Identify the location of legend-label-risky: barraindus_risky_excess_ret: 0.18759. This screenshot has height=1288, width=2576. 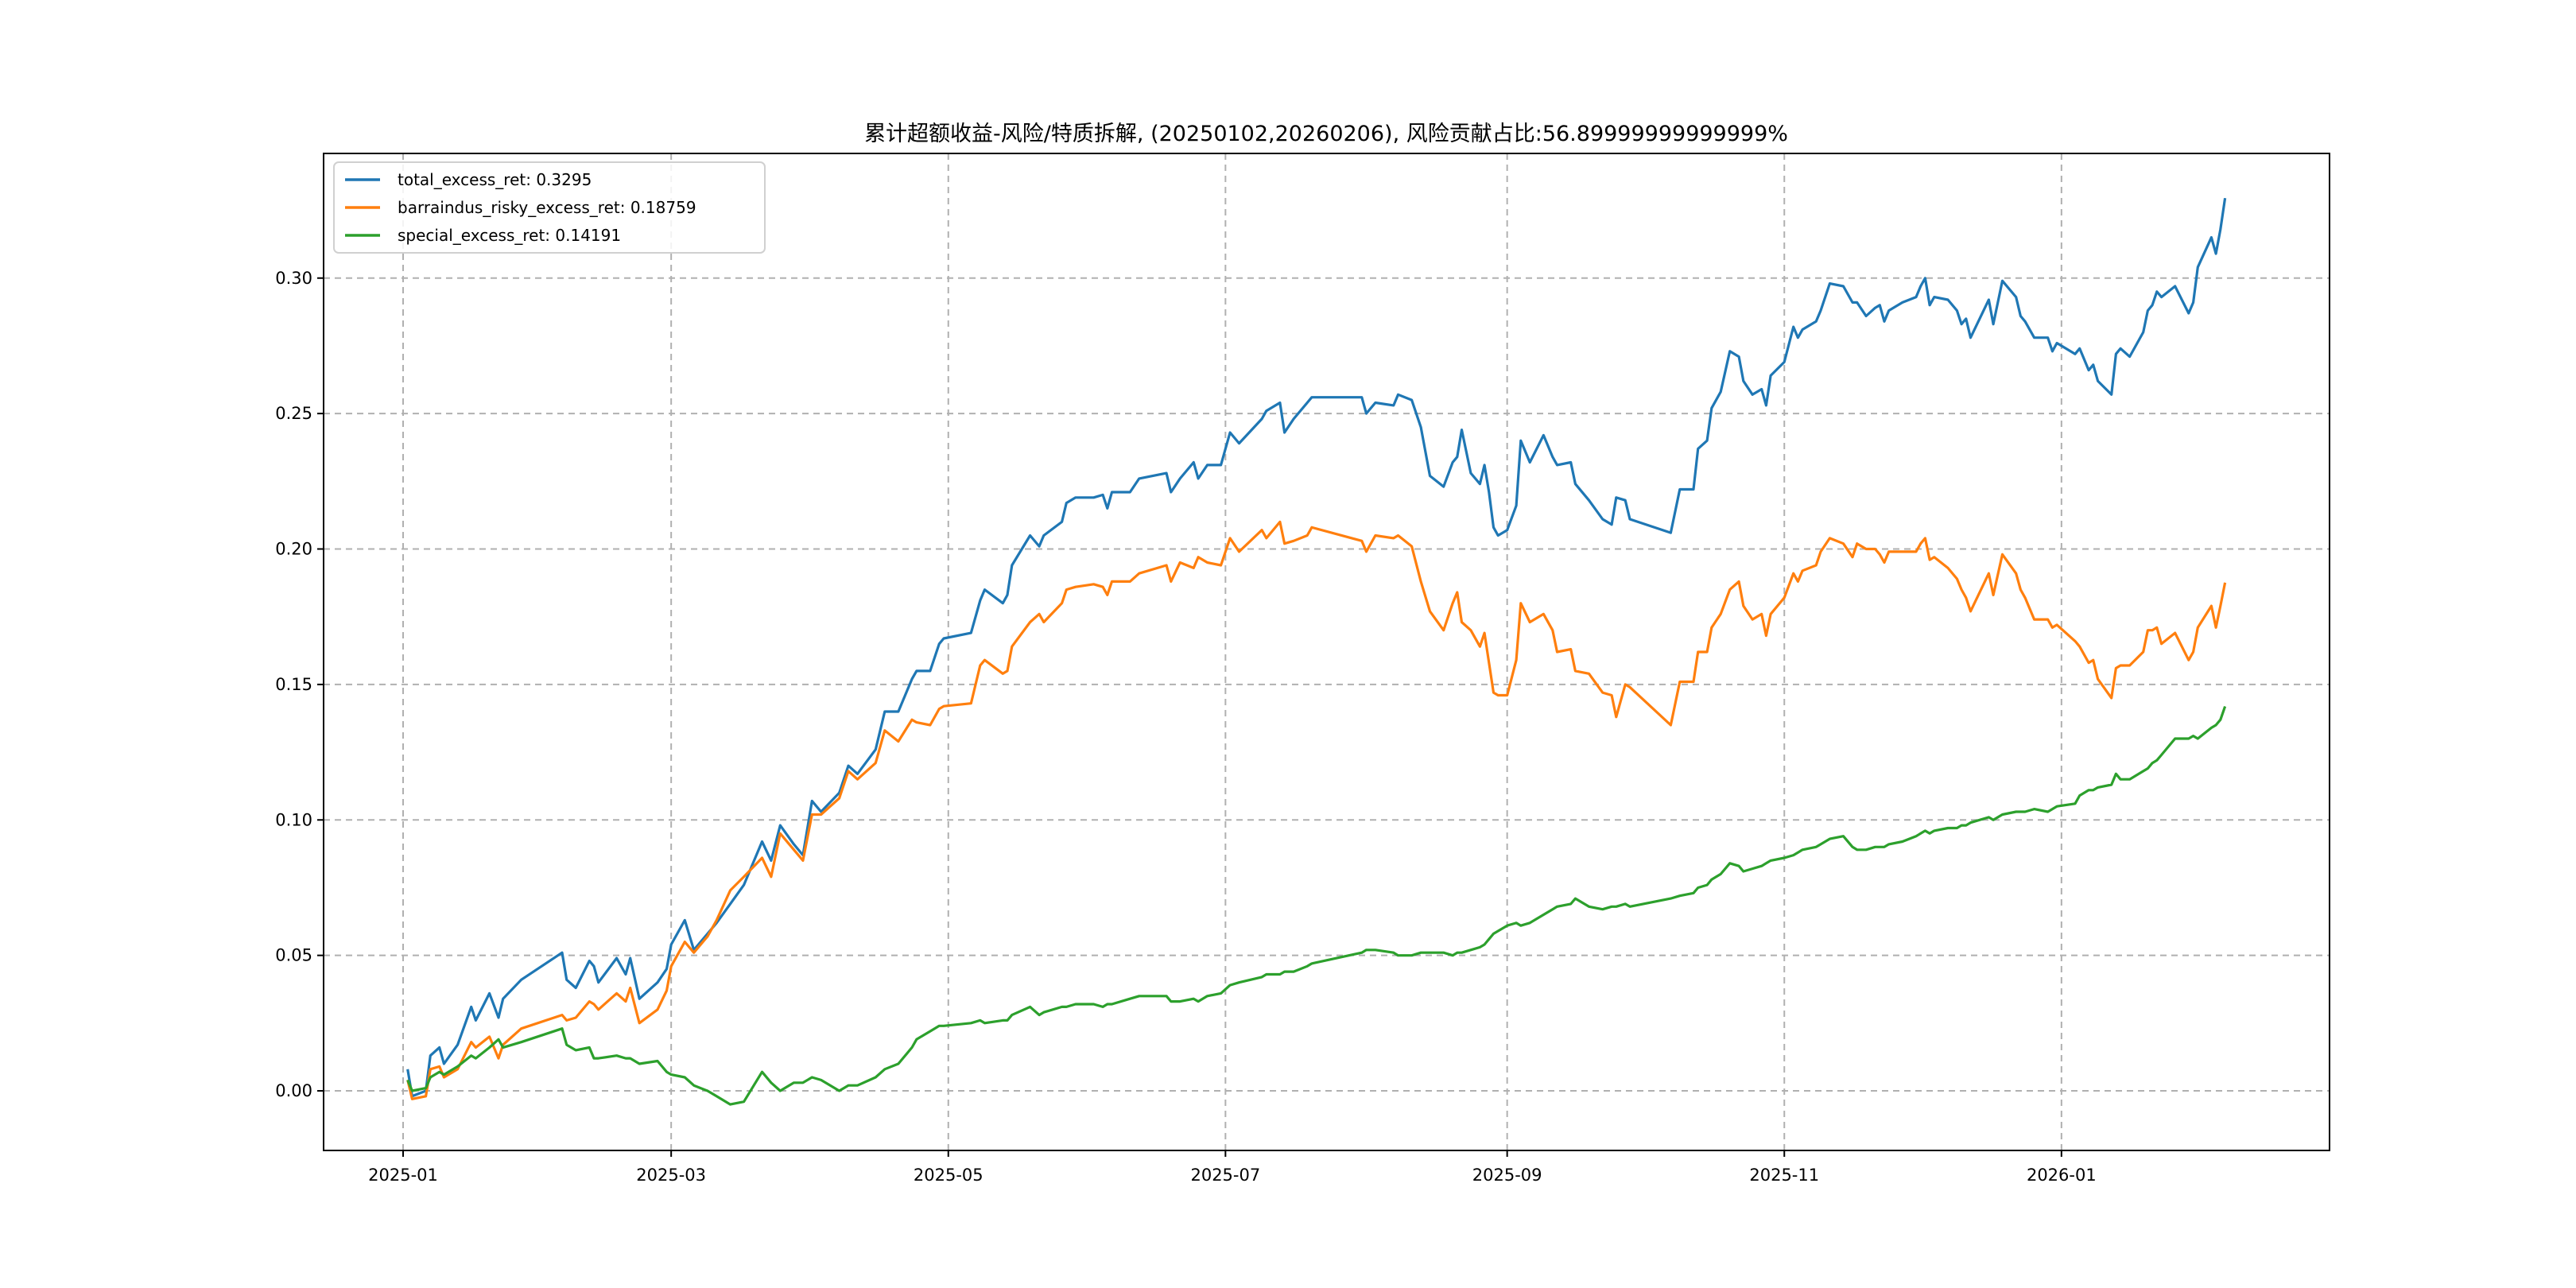
(547, 208).